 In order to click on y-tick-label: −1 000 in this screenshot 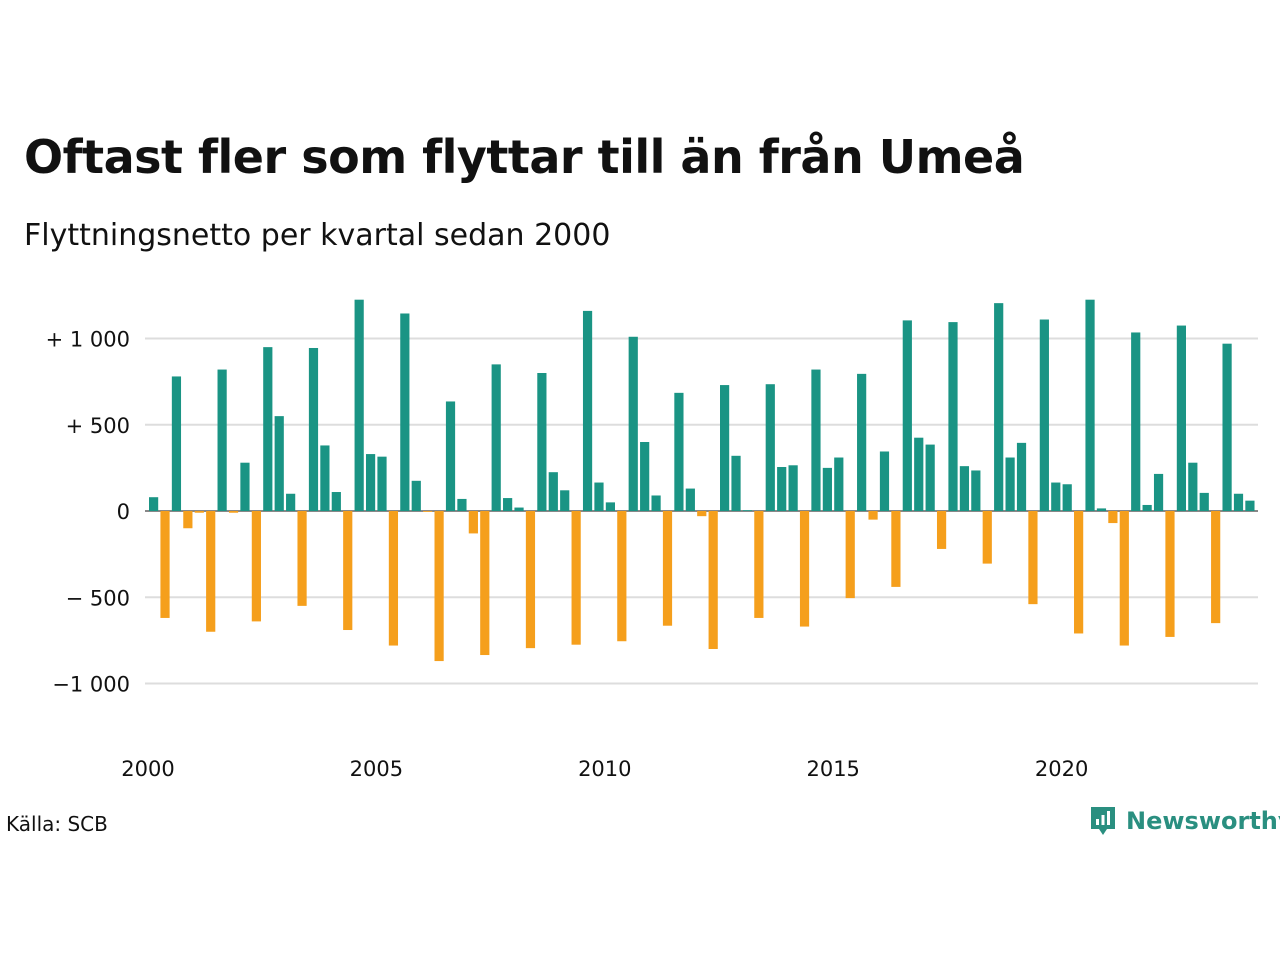, I will do `click(91, 685)`.